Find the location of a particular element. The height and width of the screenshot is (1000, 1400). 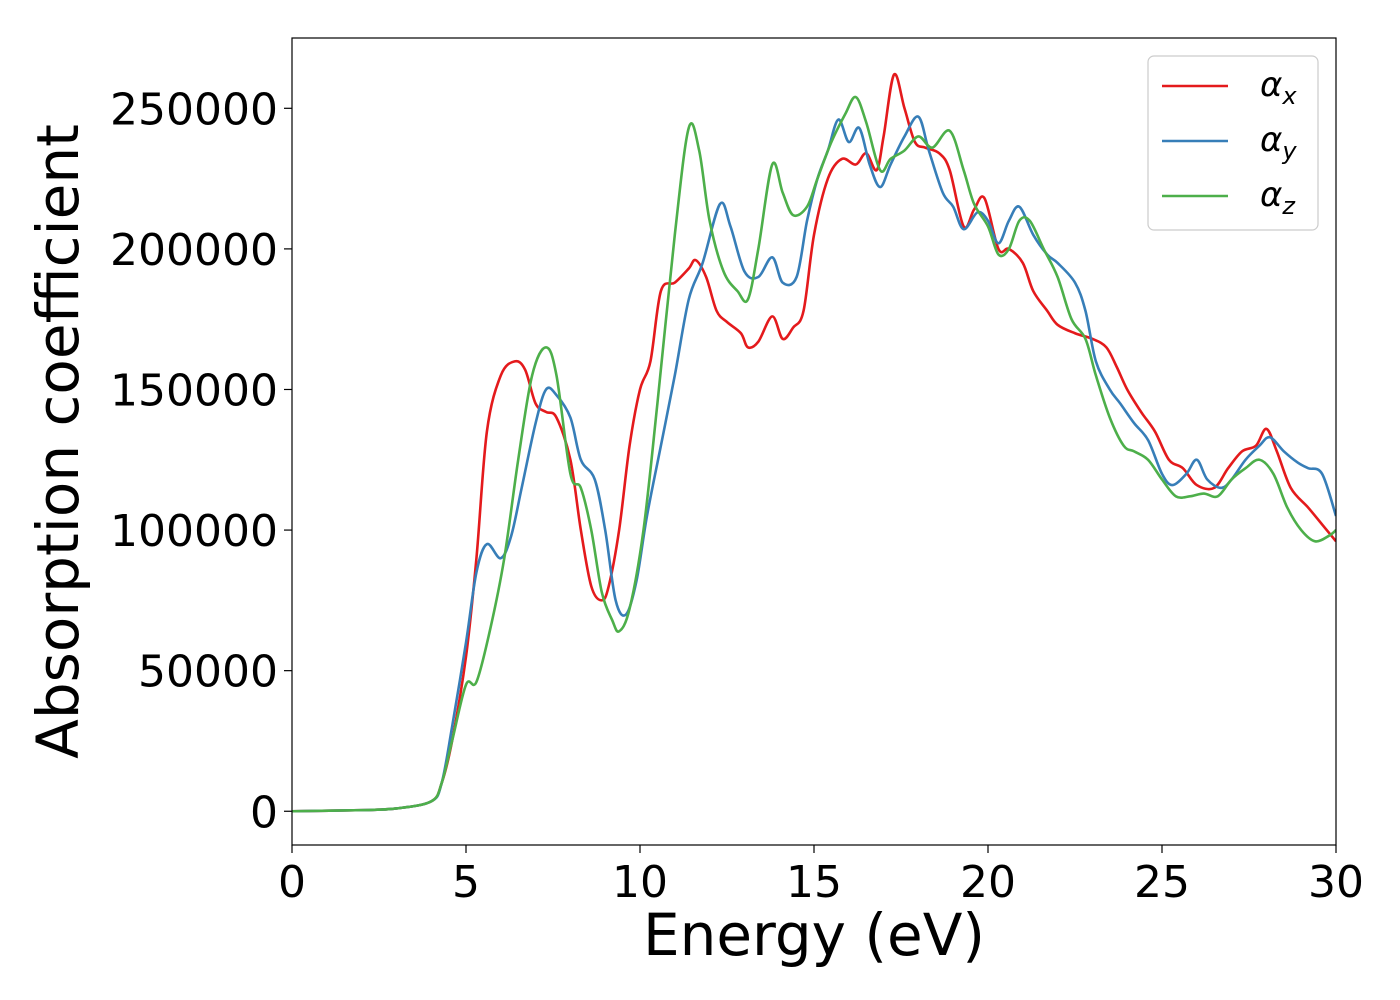

x-tick-label: 10 is located at coordinates (640, 882).